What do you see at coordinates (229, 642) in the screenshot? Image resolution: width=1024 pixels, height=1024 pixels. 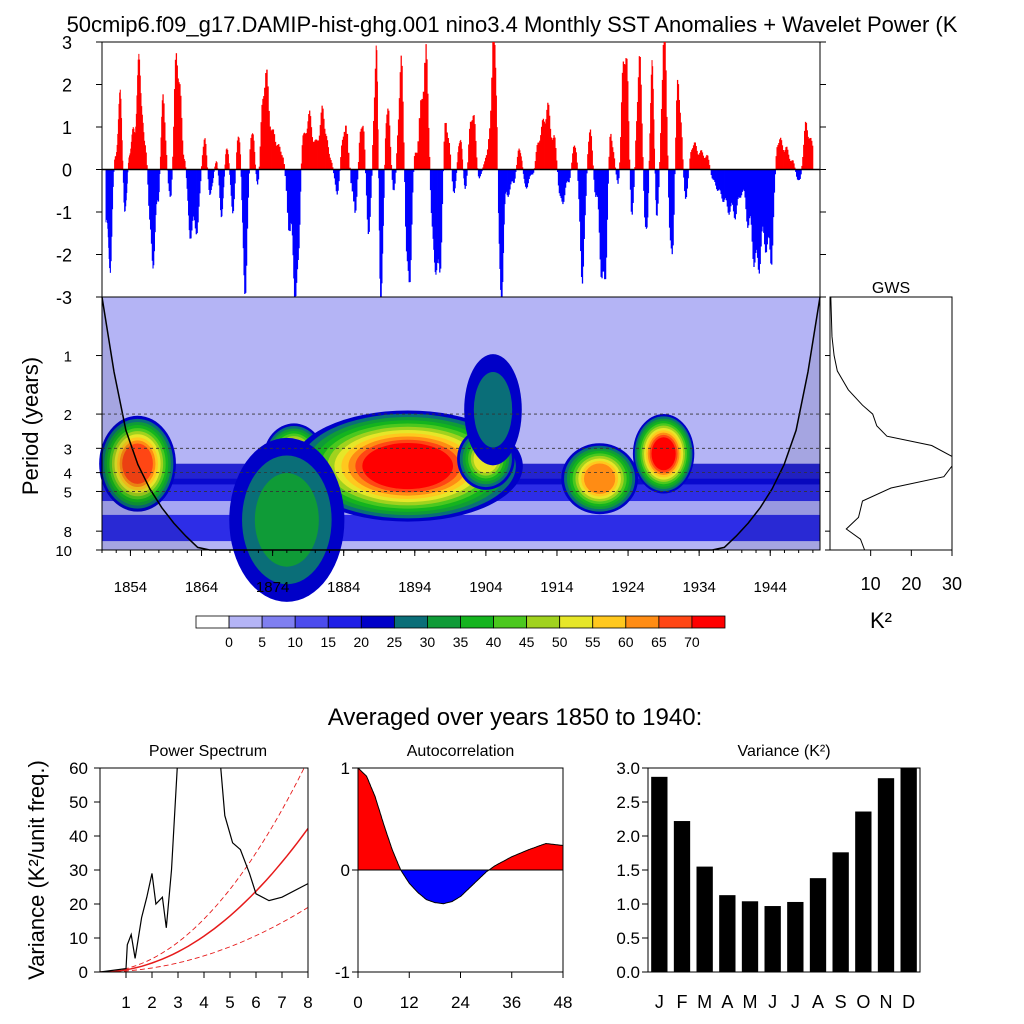 I see `colorbar-label: 0` at bounding box center [229, 642].